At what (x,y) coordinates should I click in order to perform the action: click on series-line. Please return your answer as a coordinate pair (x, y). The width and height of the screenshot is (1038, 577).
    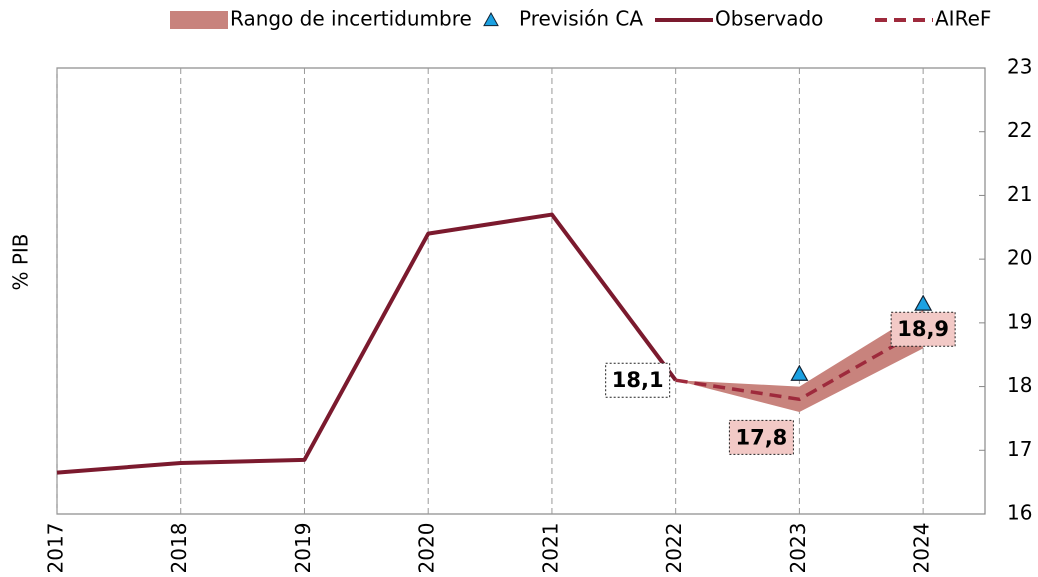
    Looking at the image, I should click on (799, 364).